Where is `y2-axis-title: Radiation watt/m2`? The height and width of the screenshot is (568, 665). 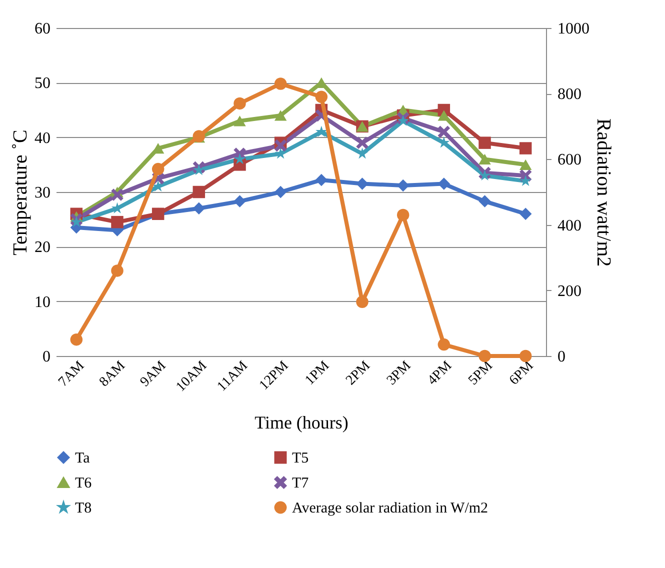 y2-axis-title: Radiation watt/m2 is located at coordinates (603, 192).